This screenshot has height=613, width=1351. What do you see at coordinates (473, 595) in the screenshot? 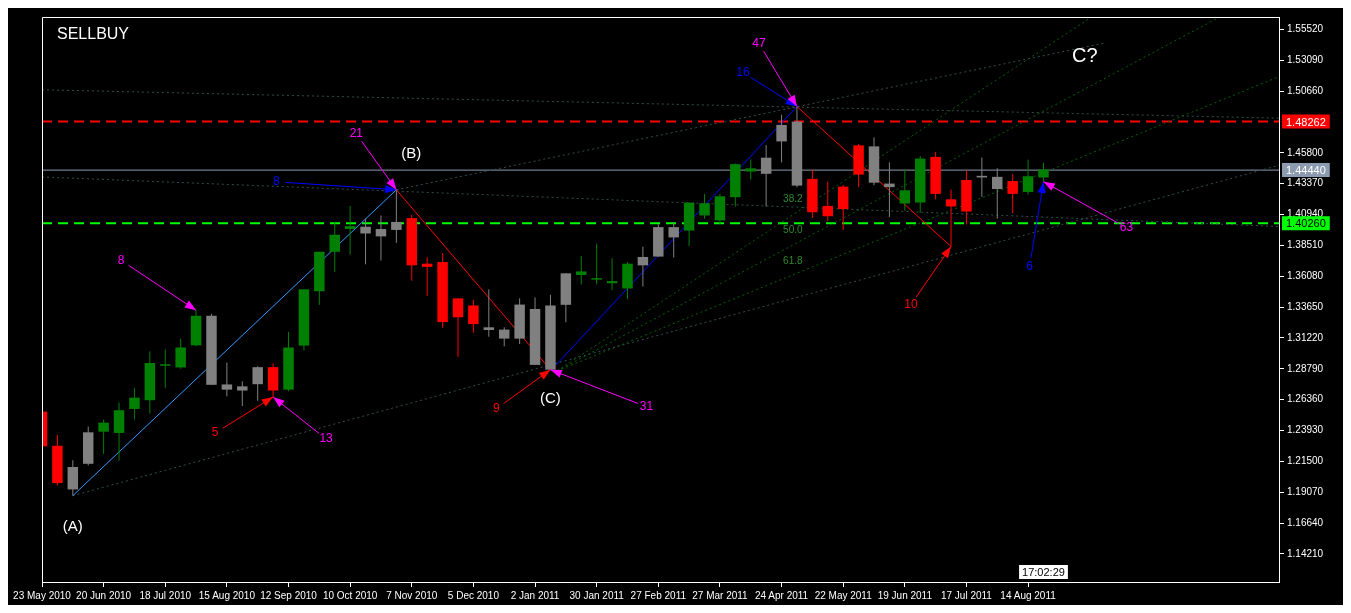
I see `x-tick-label: 5 Dec 2010` at bounding box center [473, 595].